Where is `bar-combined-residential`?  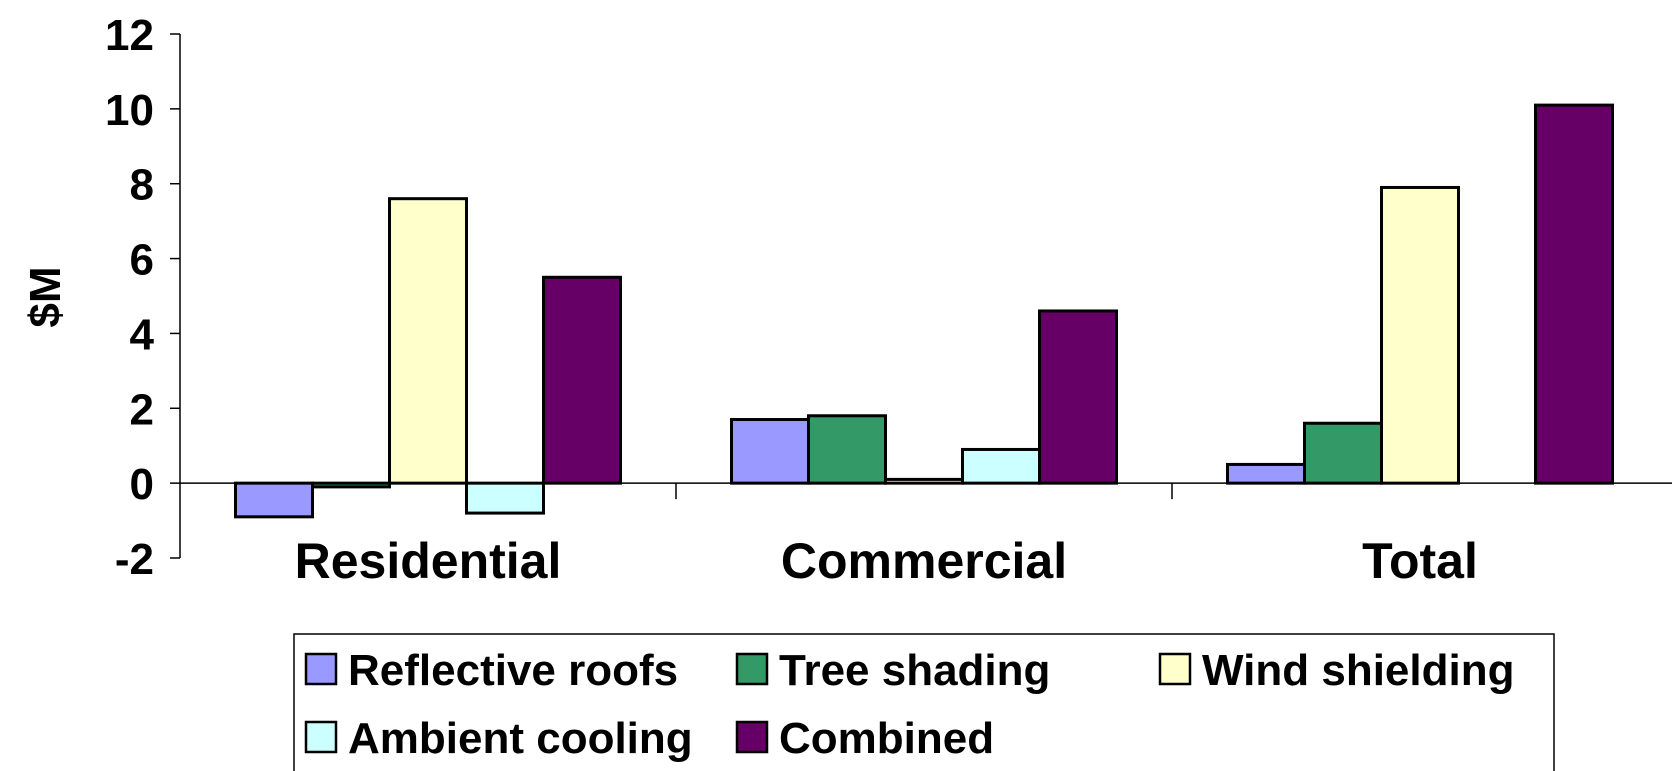
bar-combined-residential is located at coordinates (582, 380).